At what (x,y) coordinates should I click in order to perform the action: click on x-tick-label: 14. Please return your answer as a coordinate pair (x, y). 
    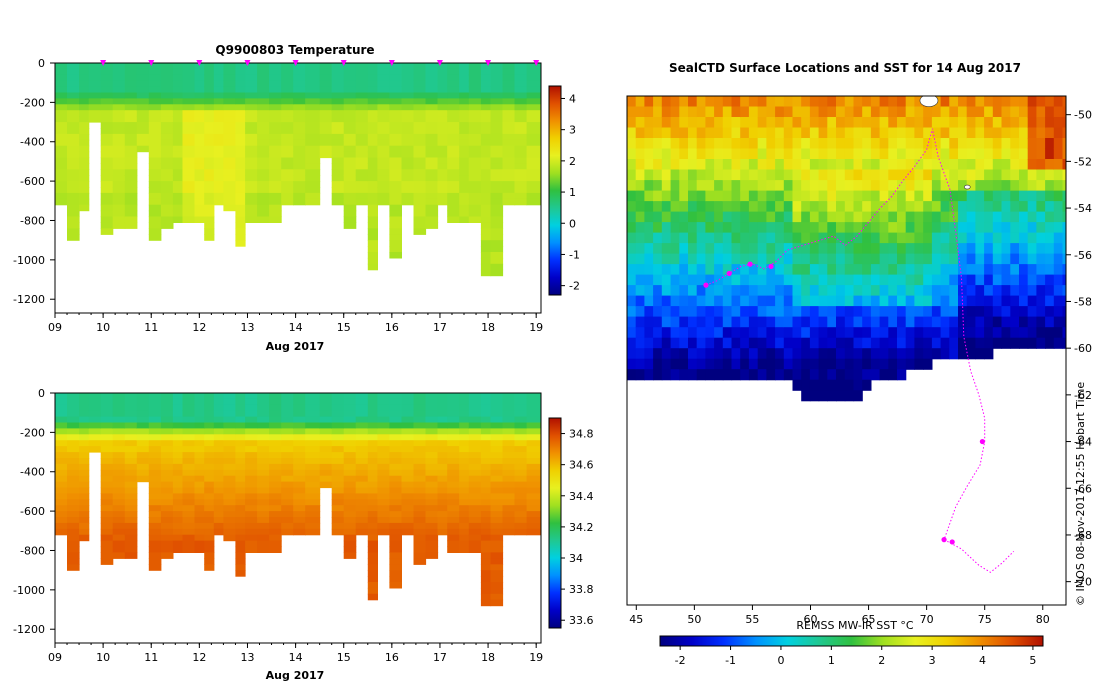
    Looking at the image, I should click on (296, 657).